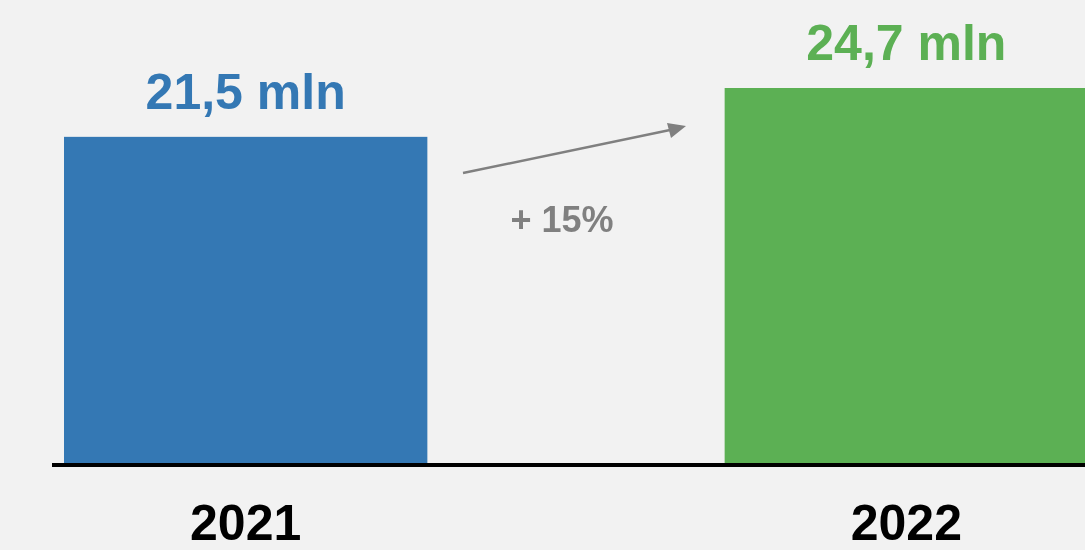 This screenshot has height=550, width=1085. What do you see at coordinates (562, 219) in the screenshot?
I see `annotation: + 15%` at bounding box center [562, 219].